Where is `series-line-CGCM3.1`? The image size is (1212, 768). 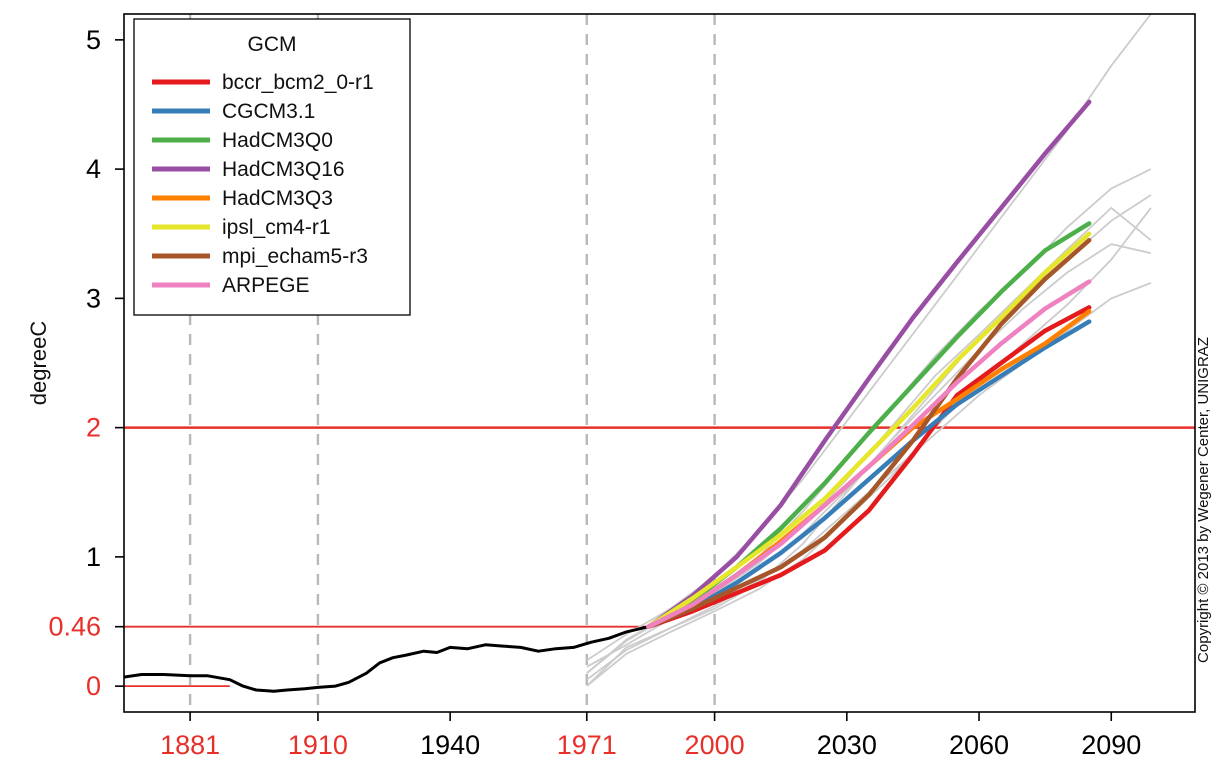
series-line-CGCM3.1 is located at coordinates (869, 474).